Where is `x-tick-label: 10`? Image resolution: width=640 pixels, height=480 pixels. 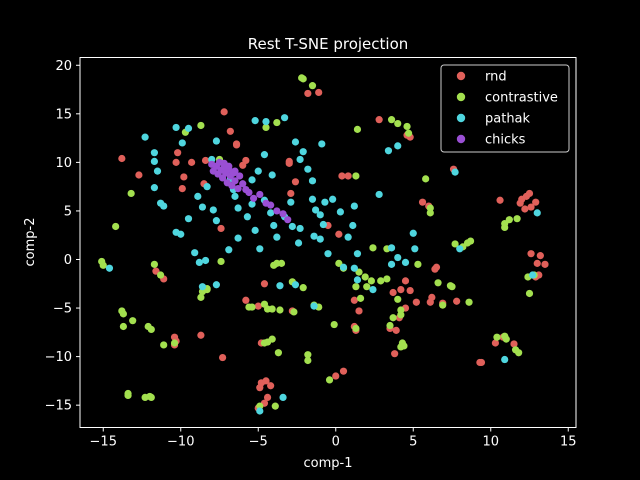
x-tick-label: 10 is located at coordinates (490, 442).